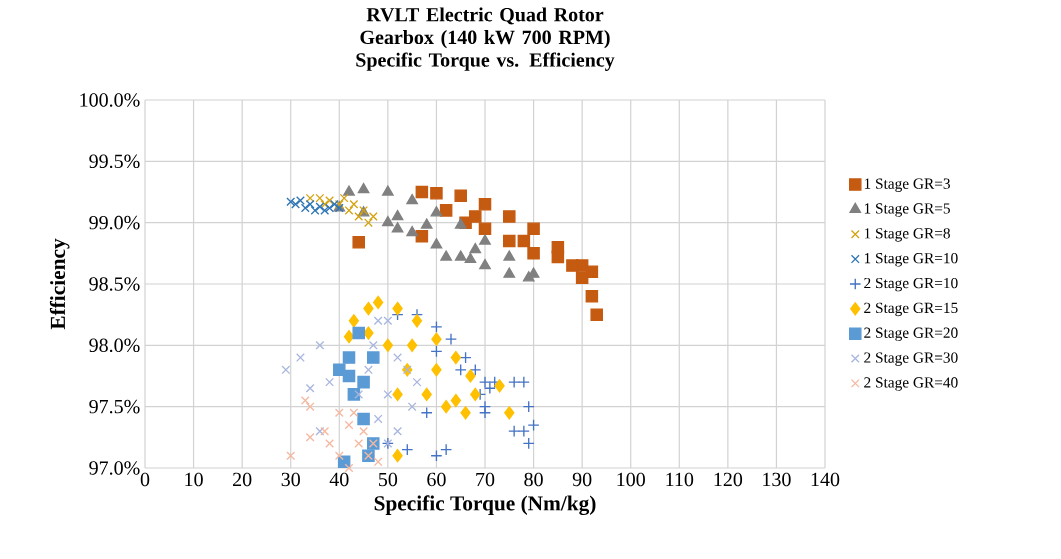  What do you see at coordinates (825, 479) in the screenshot?
I see `x-tick-label: 140` at bounding box center [825, 479].